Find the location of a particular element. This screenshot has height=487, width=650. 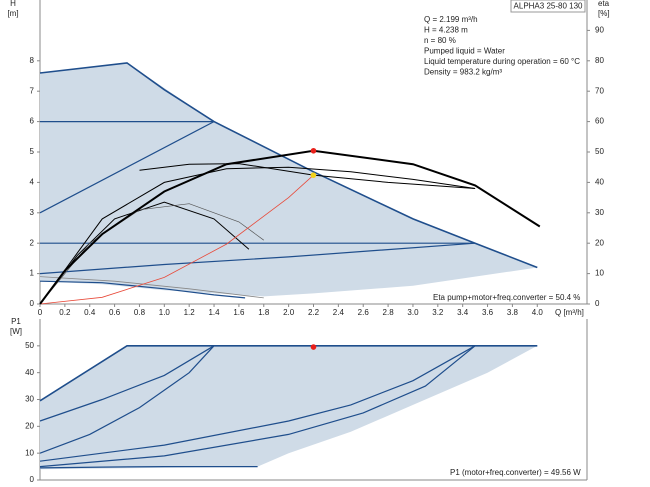

y2-label-unit: [%] is located at coordinates (604, 13).